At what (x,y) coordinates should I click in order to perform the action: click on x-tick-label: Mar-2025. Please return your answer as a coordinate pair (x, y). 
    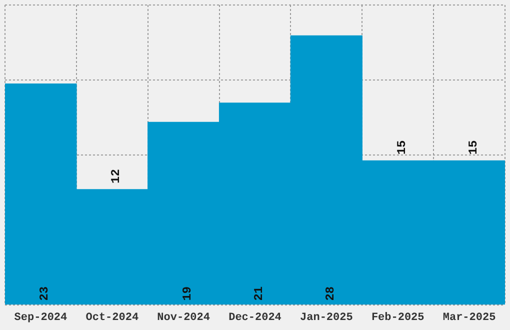
    Looking at the image, I should click on (469, 318).